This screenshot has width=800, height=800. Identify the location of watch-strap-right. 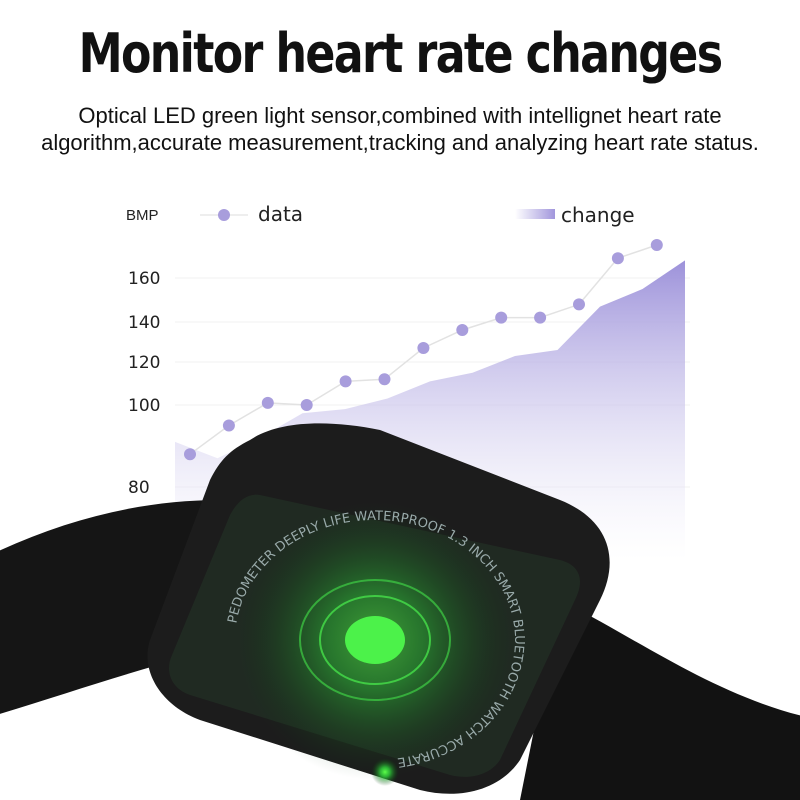
(660, 700).